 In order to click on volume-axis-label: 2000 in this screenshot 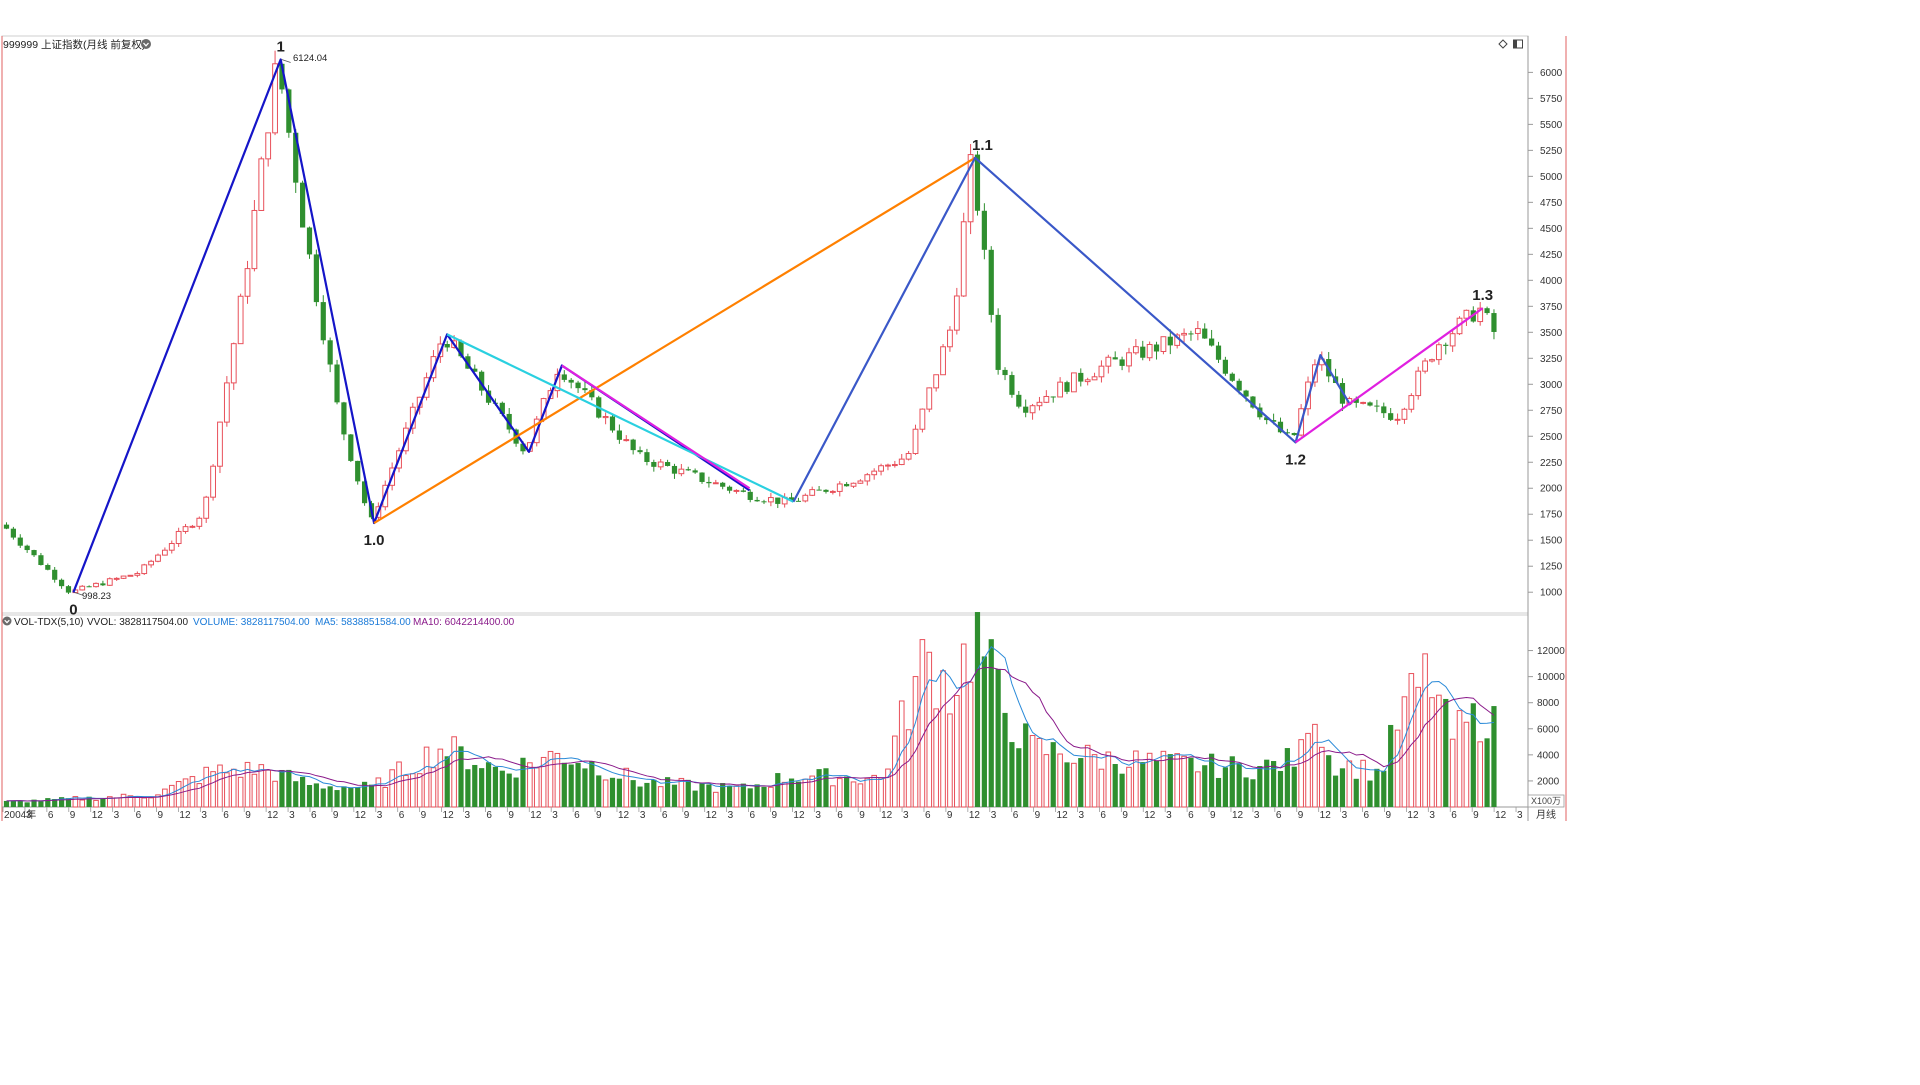, I will do `click(1548, 781)`.